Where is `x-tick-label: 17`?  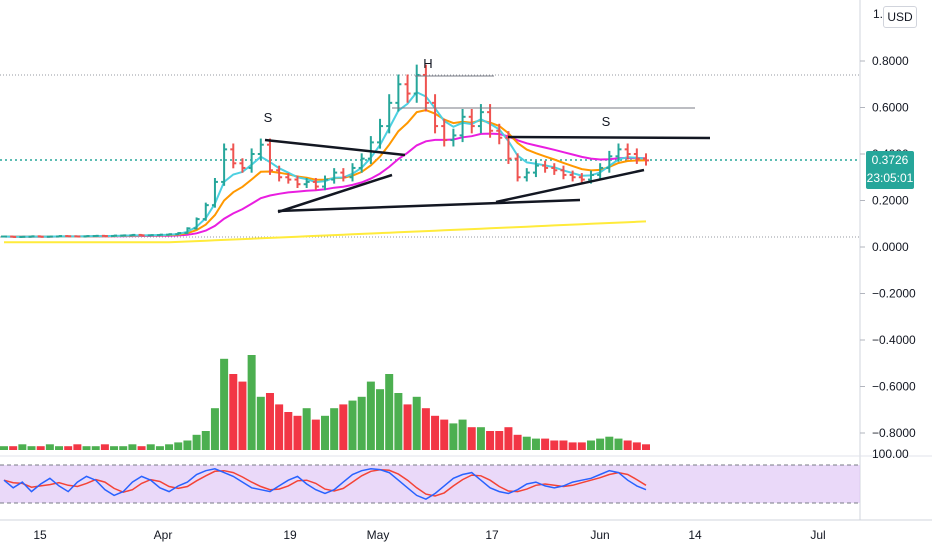 x-tick-label: 17 is located at coordinates (492, 535).